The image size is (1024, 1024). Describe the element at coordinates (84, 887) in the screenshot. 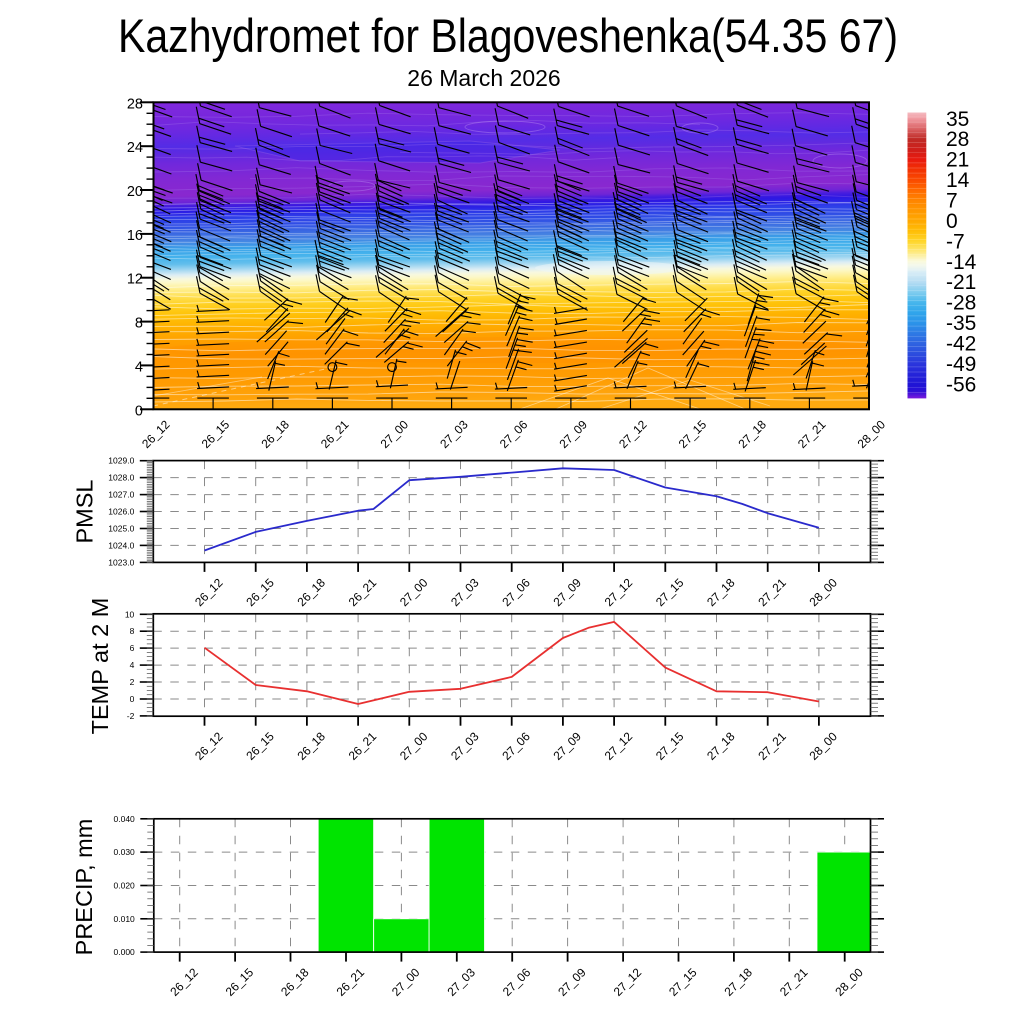

I see `svg-text: PRECIP, mm` at that location.